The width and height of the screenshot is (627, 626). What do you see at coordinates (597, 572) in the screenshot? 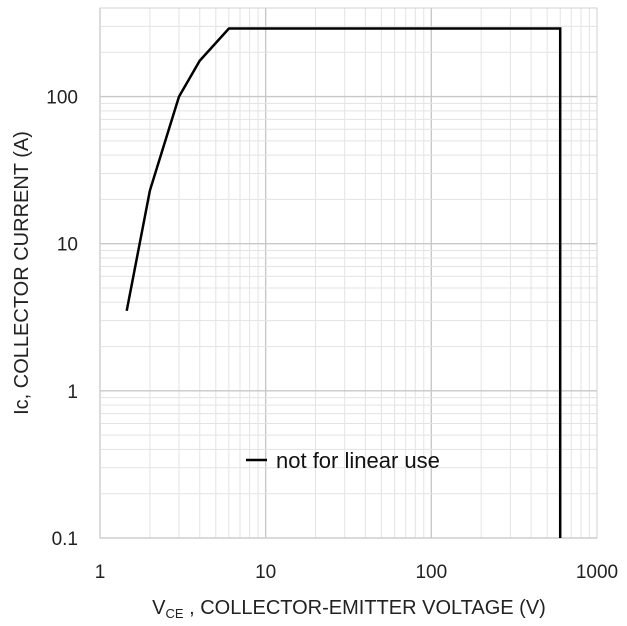
I see `x-tick-label: 1000` at bounding box center [597, 572].